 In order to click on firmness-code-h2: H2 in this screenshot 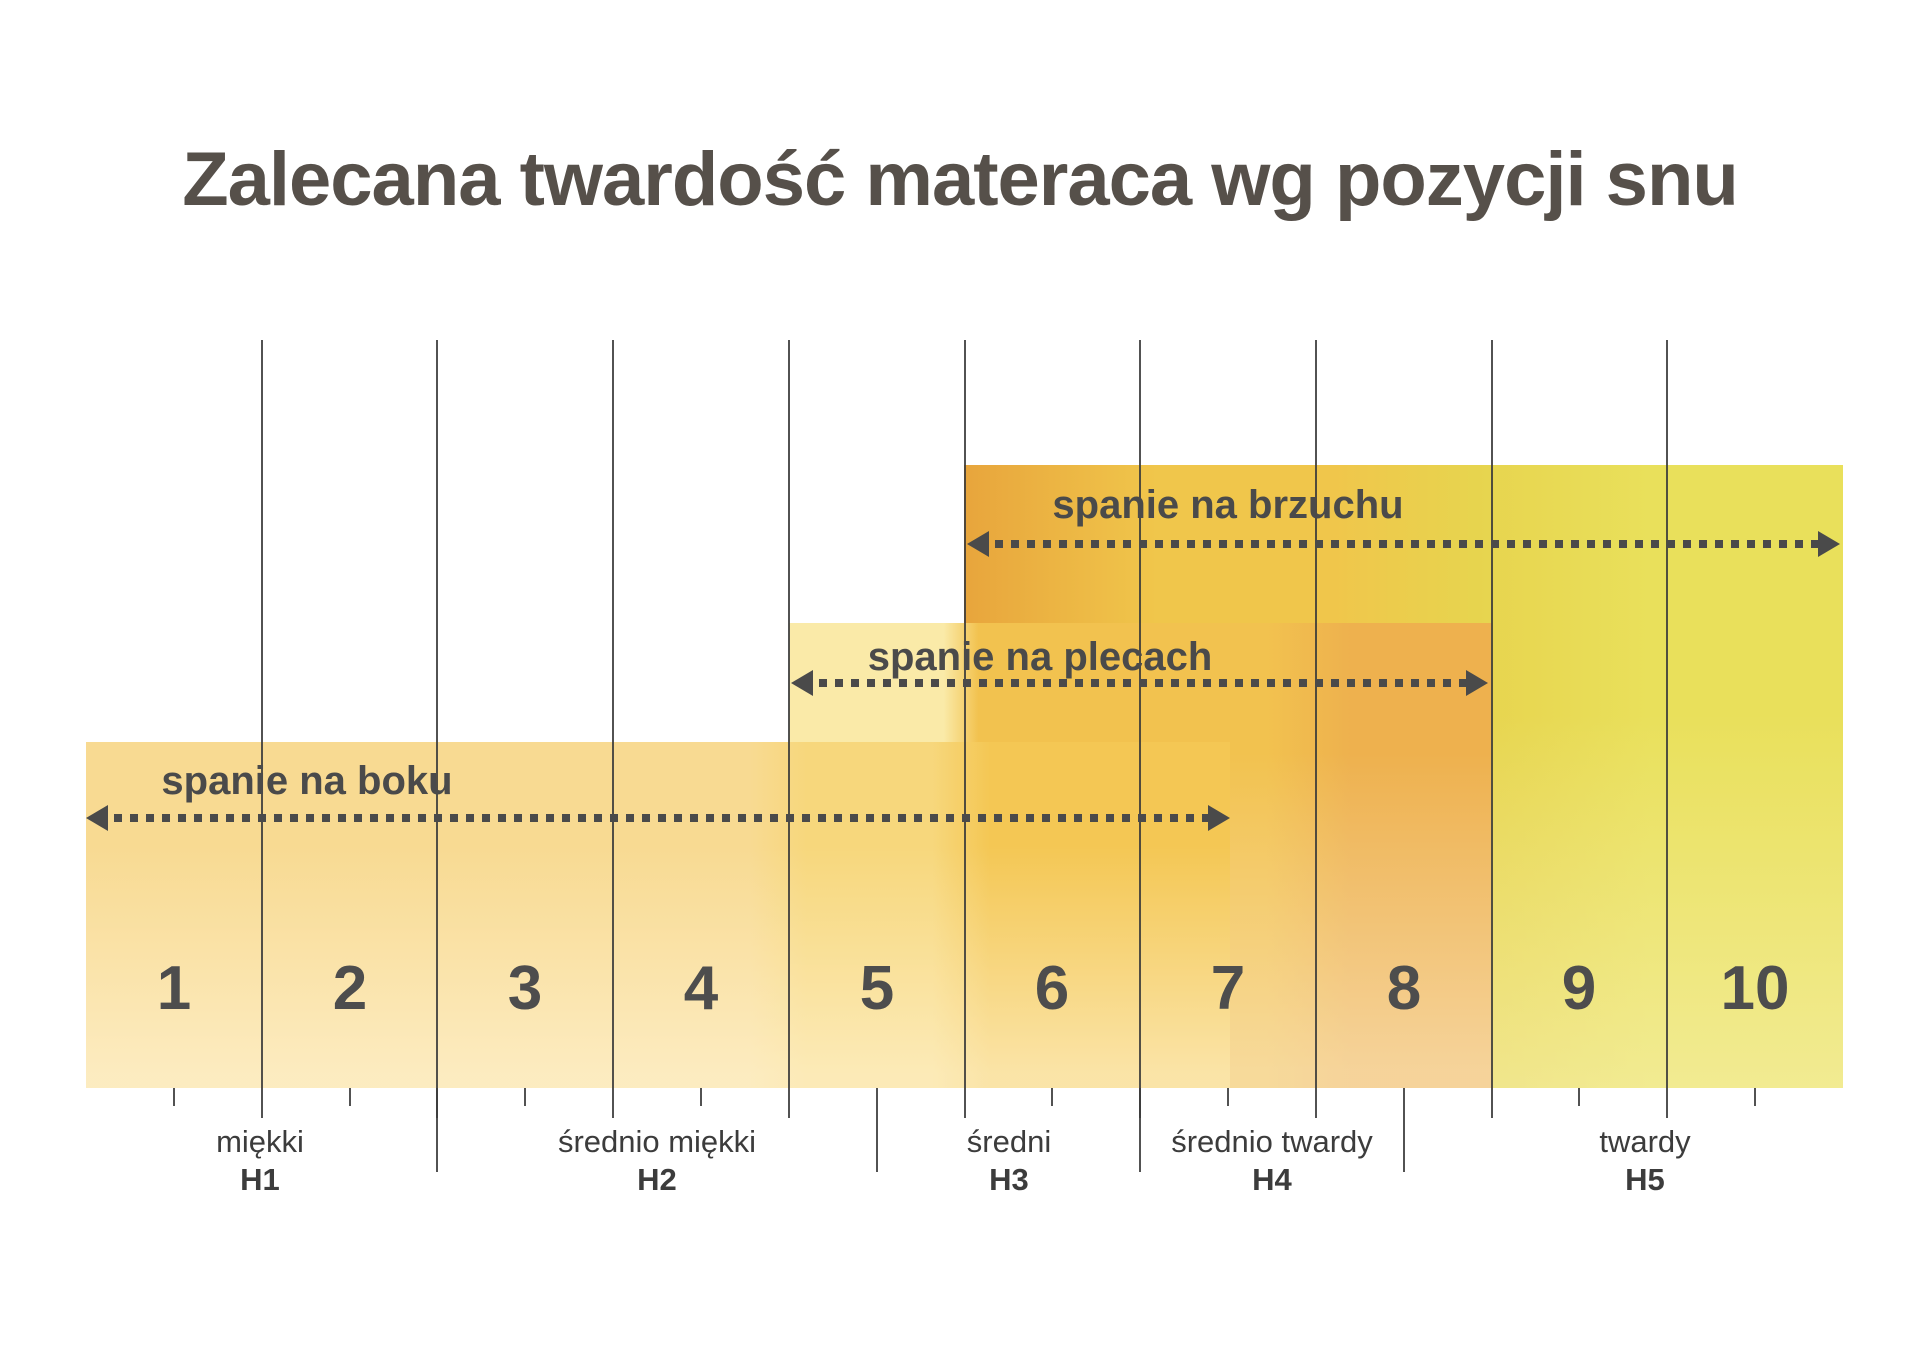, I will do `click(657, 1179)`.